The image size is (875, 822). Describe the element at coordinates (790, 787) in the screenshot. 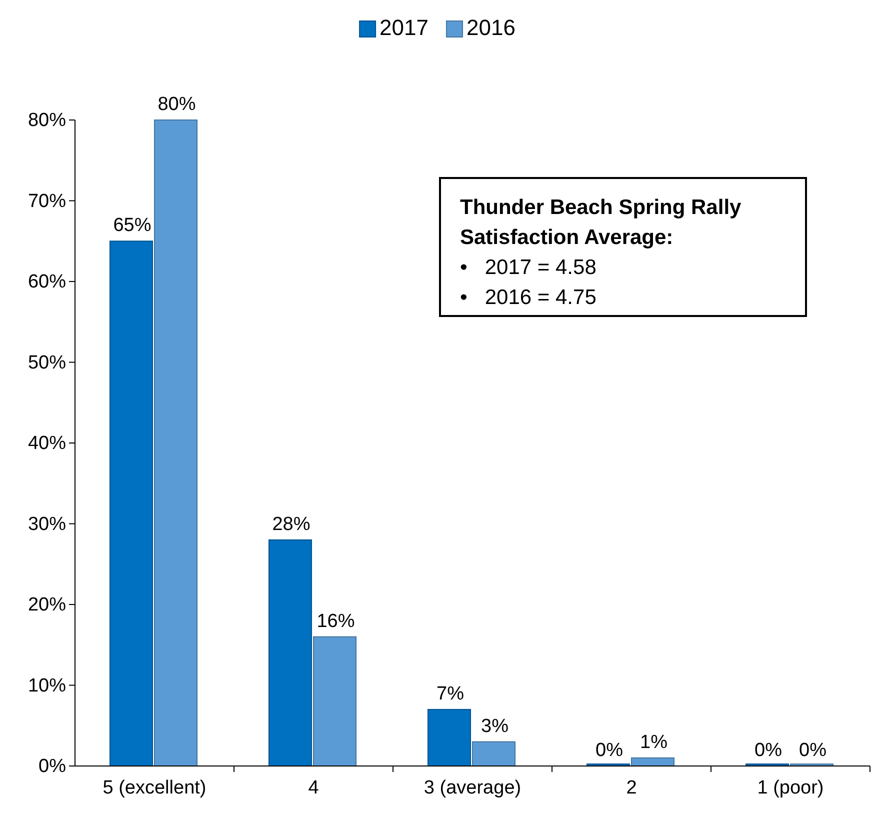

I see `x-tick-label: 1 (poor)` at that location.